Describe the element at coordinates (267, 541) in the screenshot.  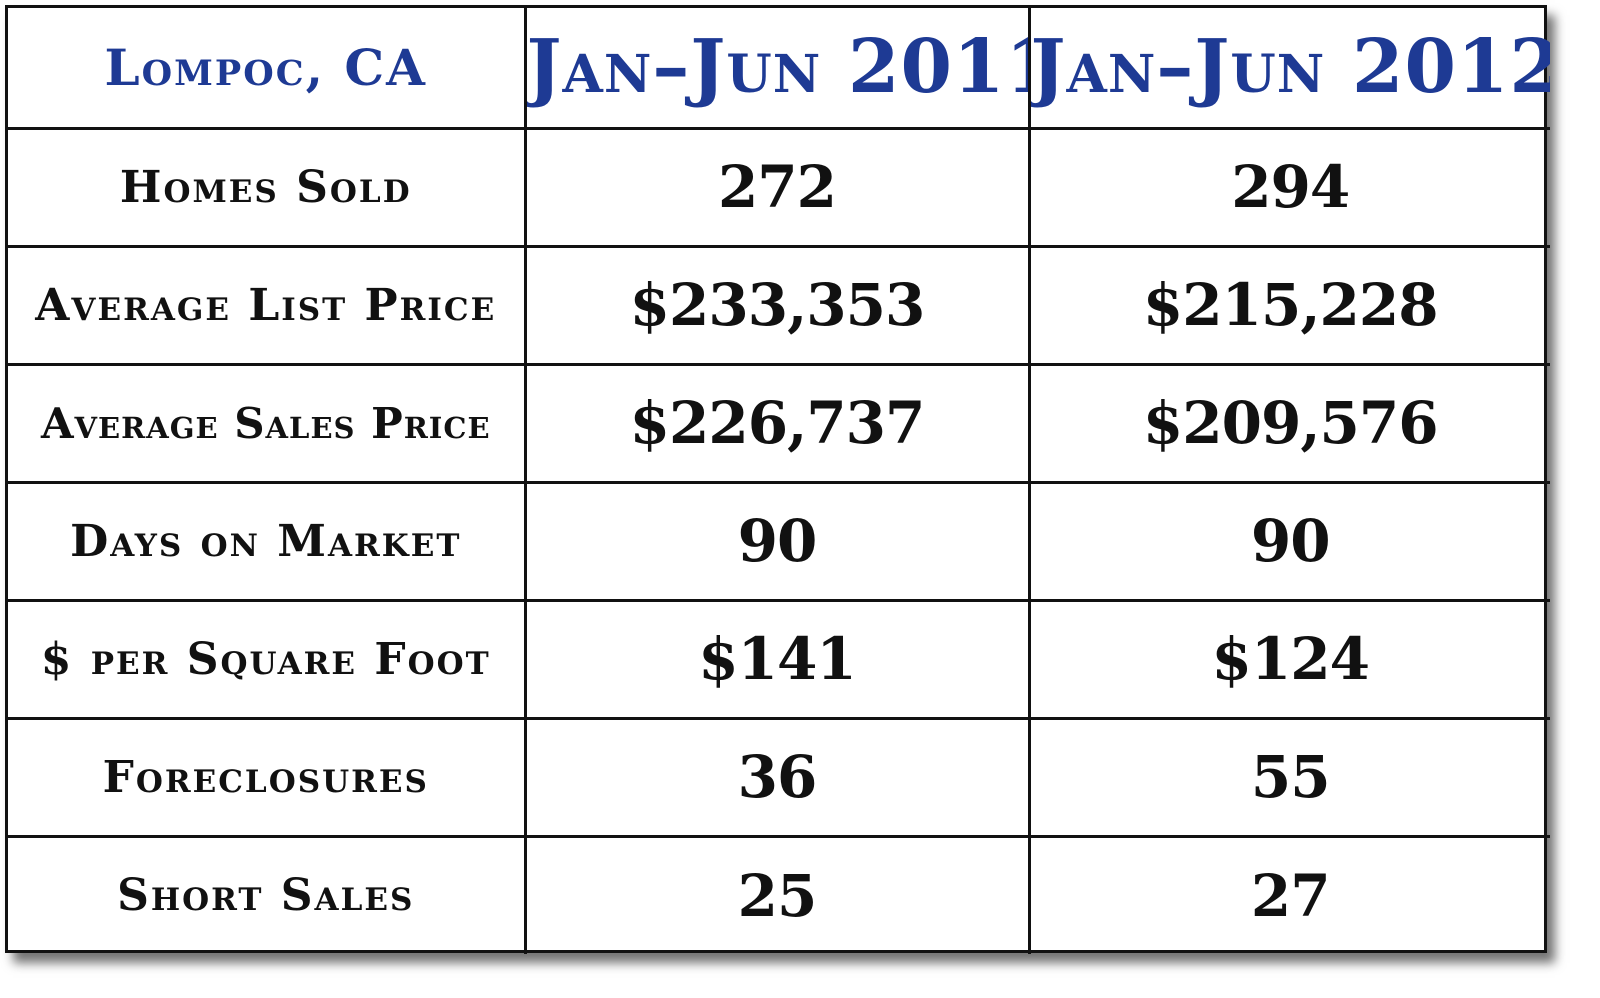
I see `row-label: Days on Market` at that location.